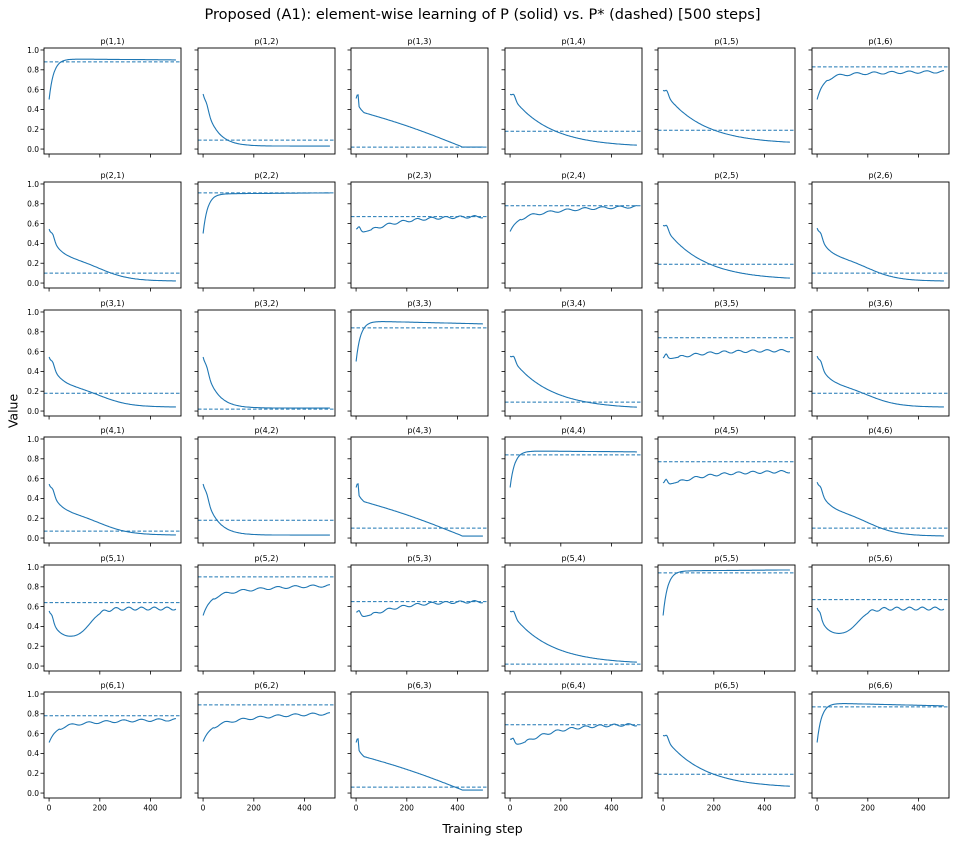 This screenshot has width=965, height=842. What do you see at coordinates (112, 41) in the screenshot?
I see `panel-title: p(1,1)` at bounding box center [112, 41].